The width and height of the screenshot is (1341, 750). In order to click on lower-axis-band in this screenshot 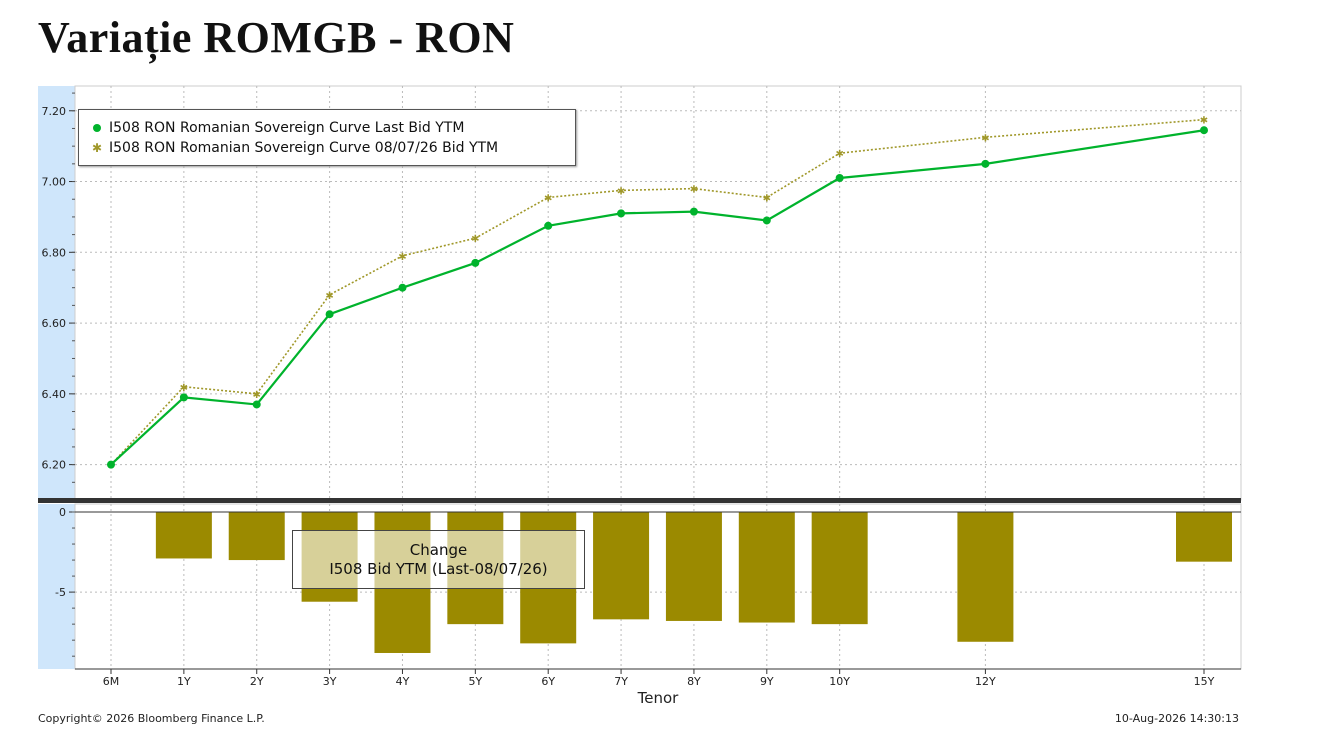, I will do `click(56, 586)`.